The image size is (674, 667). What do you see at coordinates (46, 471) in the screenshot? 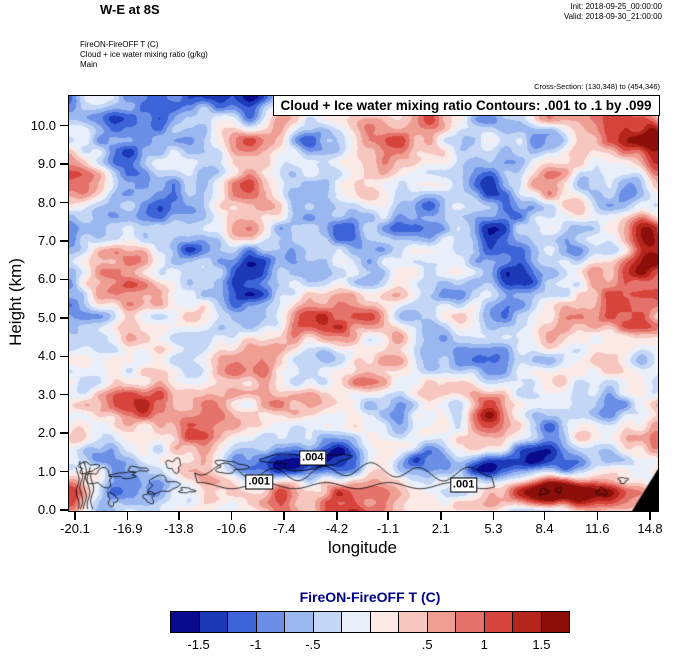
I see `y-tick-label: 1.0` at bounding box center [46, 471].